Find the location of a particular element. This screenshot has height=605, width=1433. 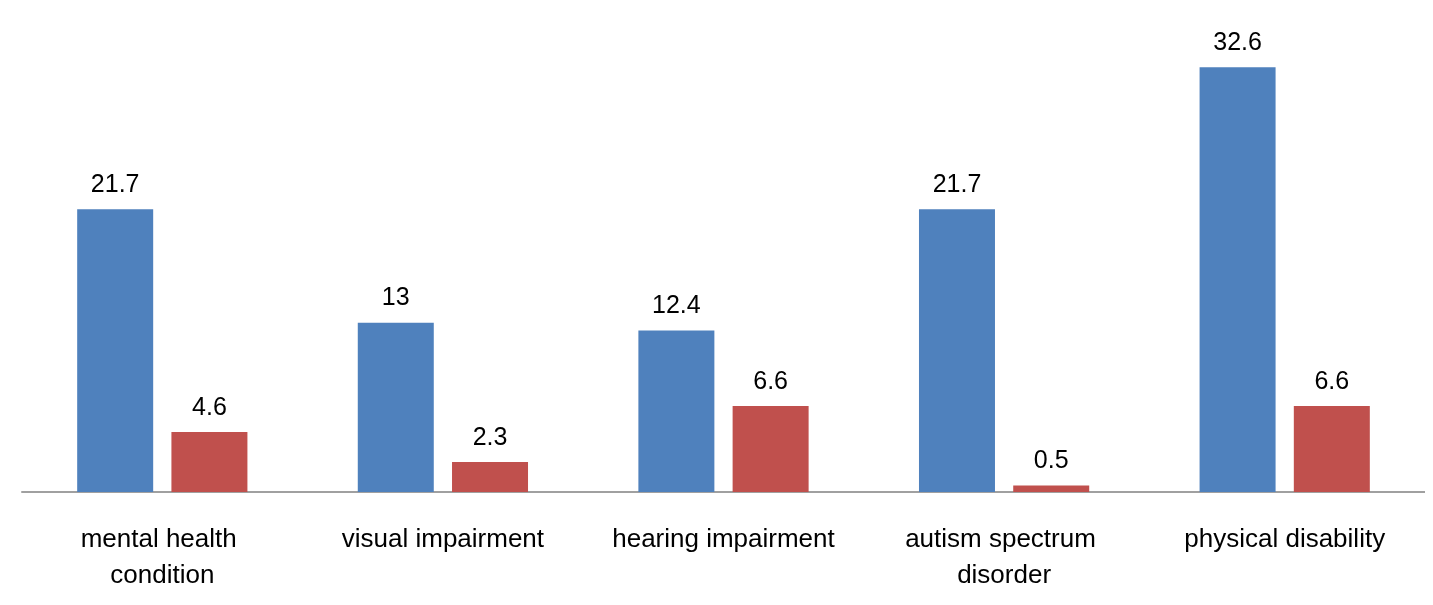

data-label: 0.5 is located at coordinates (1051, 458).